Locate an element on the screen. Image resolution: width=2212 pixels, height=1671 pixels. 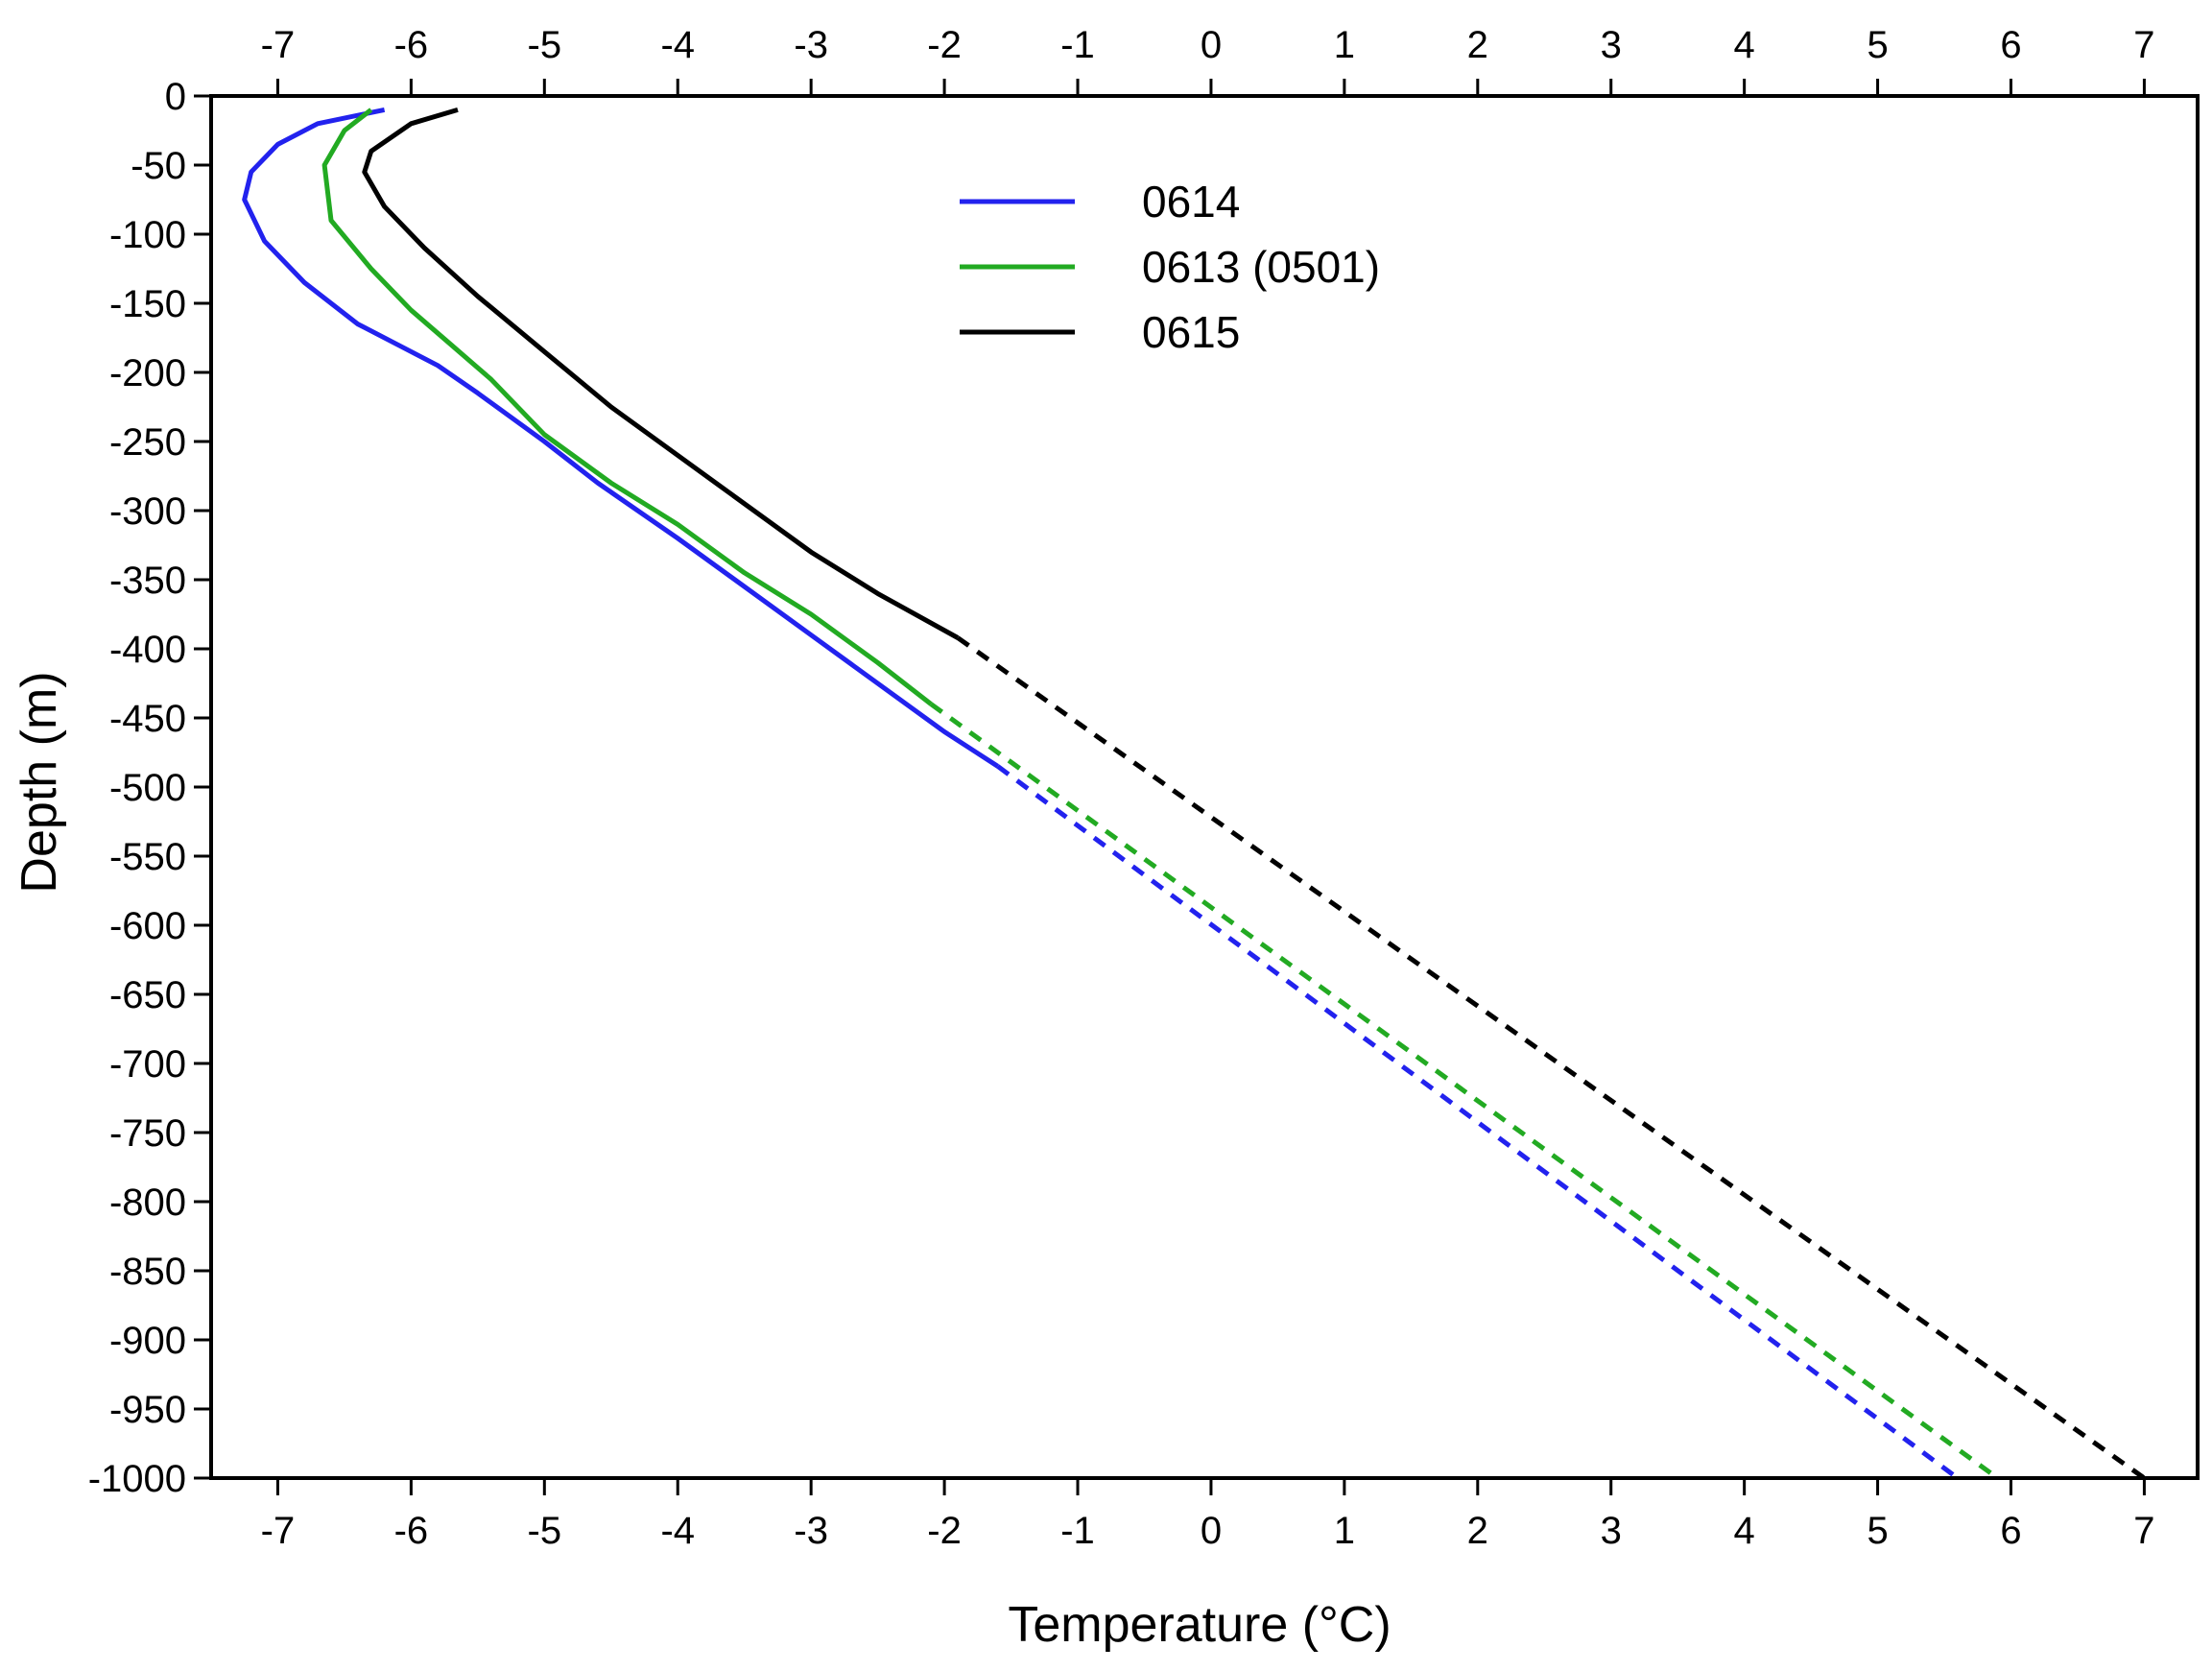
y-tick-label: -650 is located at coordinates (147, 995).